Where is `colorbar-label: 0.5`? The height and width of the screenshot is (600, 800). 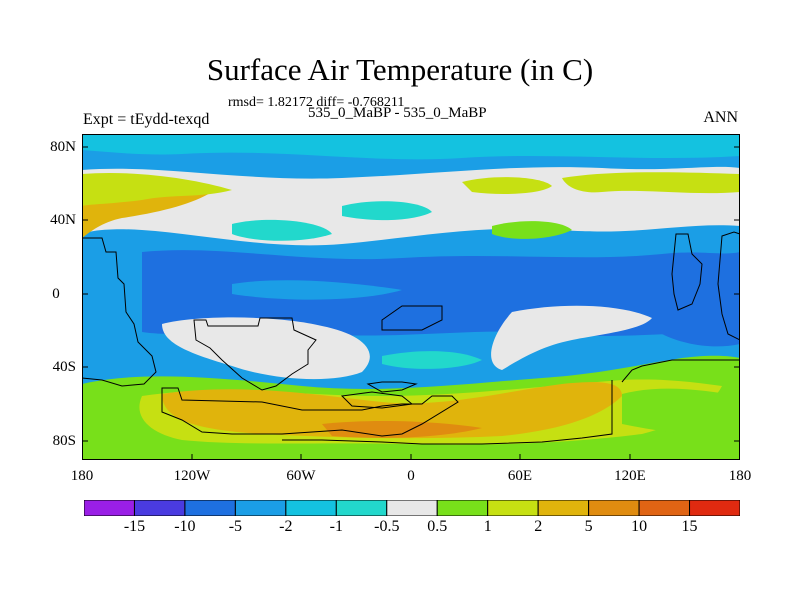 colorbar-label: 0.5 is located at coordinates (437, 526).